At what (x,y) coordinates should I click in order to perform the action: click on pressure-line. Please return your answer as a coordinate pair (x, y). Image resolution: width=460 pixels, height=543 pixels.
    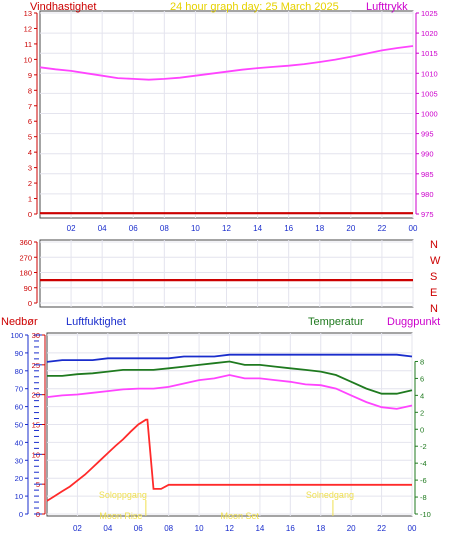
    Looking at the image, I should click on (226, 63).